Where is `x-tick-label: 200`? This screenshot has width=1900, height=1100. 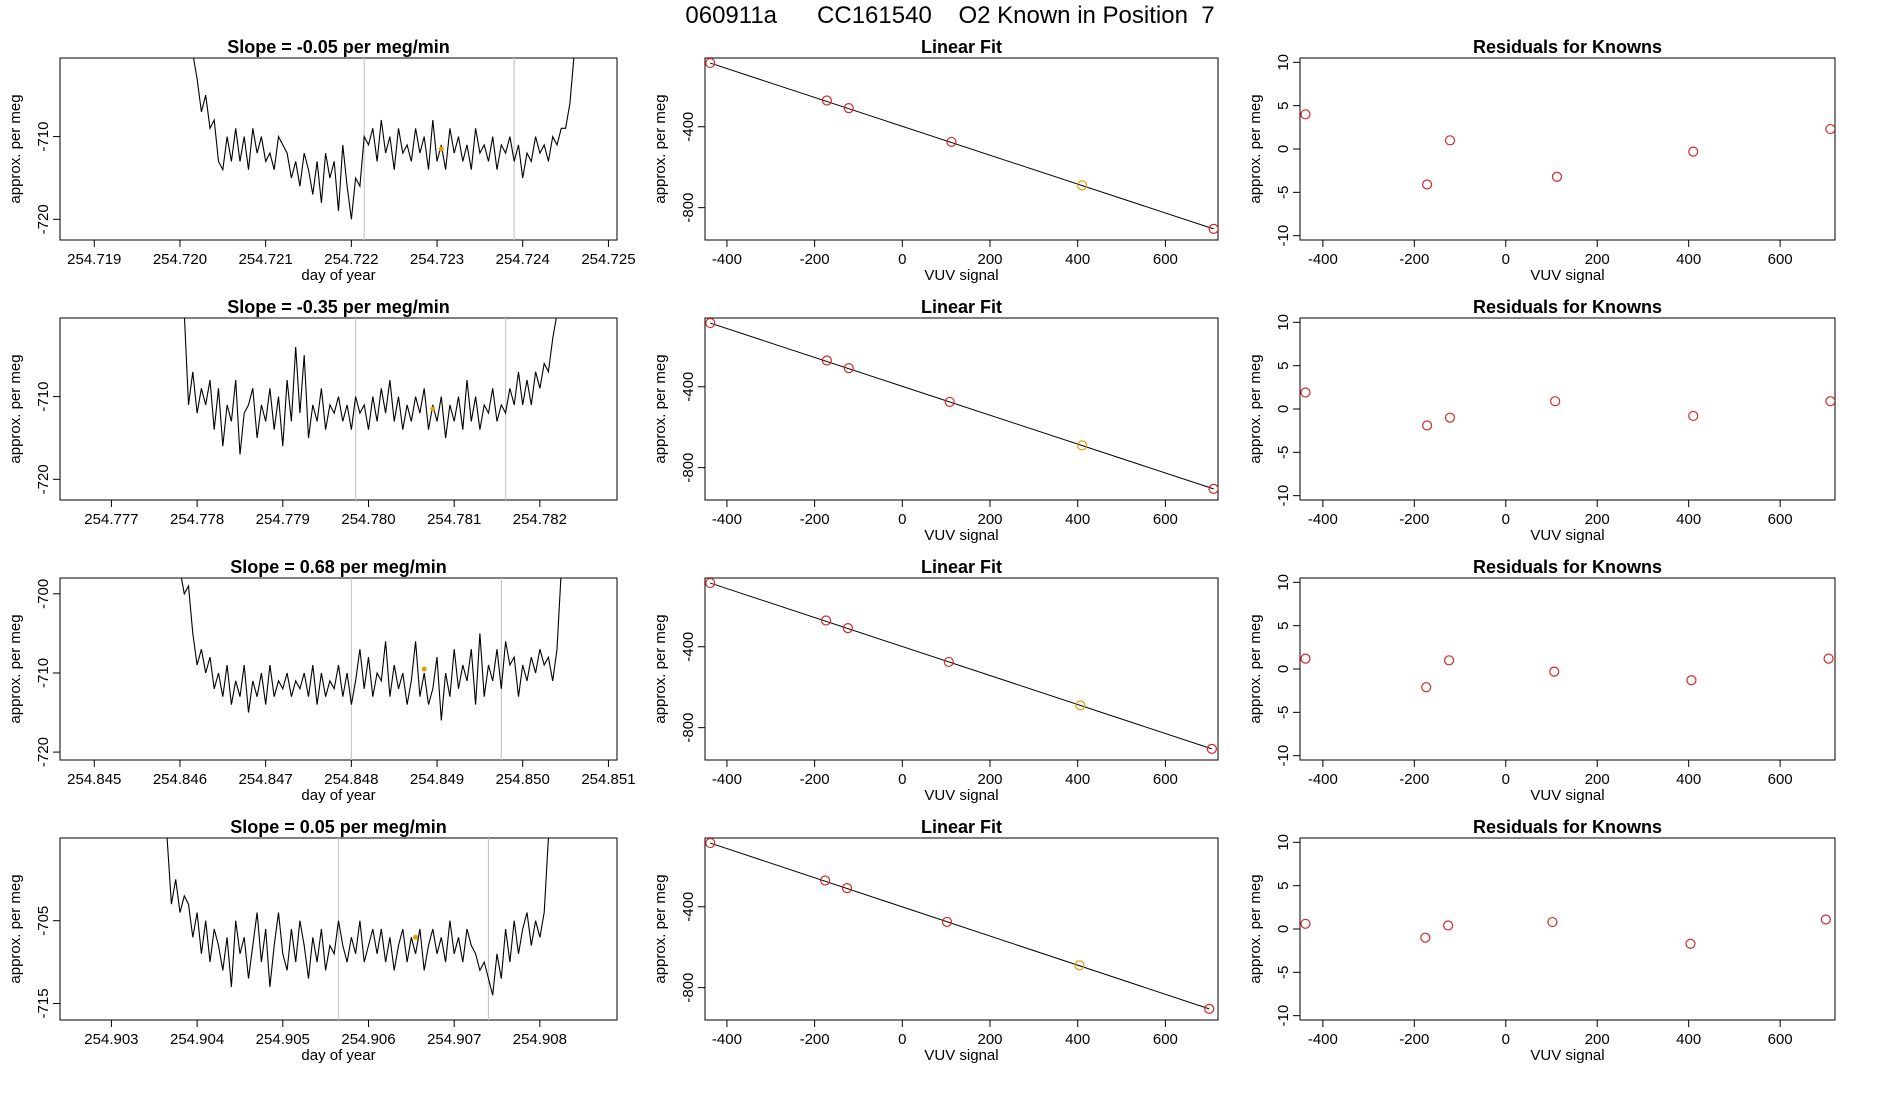 x-tick-label: 200 is located at coordinates (1597, 259).